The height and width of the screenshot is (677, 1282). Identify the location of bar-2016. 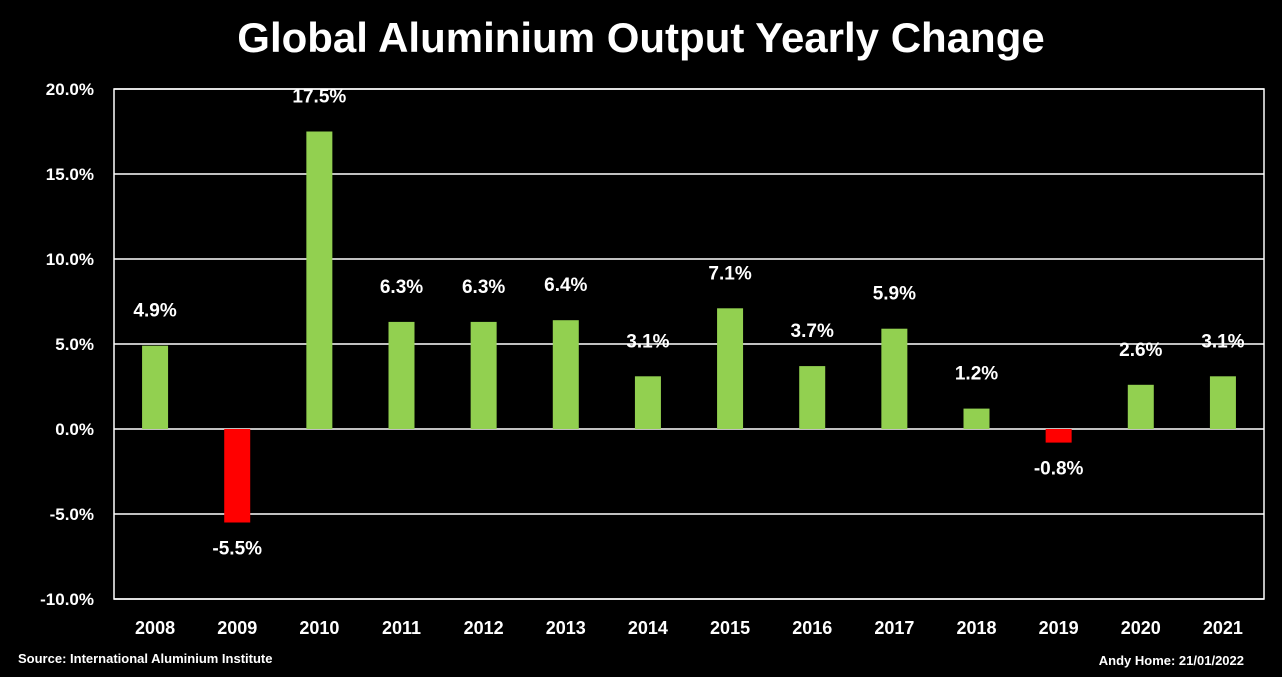
(812, 397).